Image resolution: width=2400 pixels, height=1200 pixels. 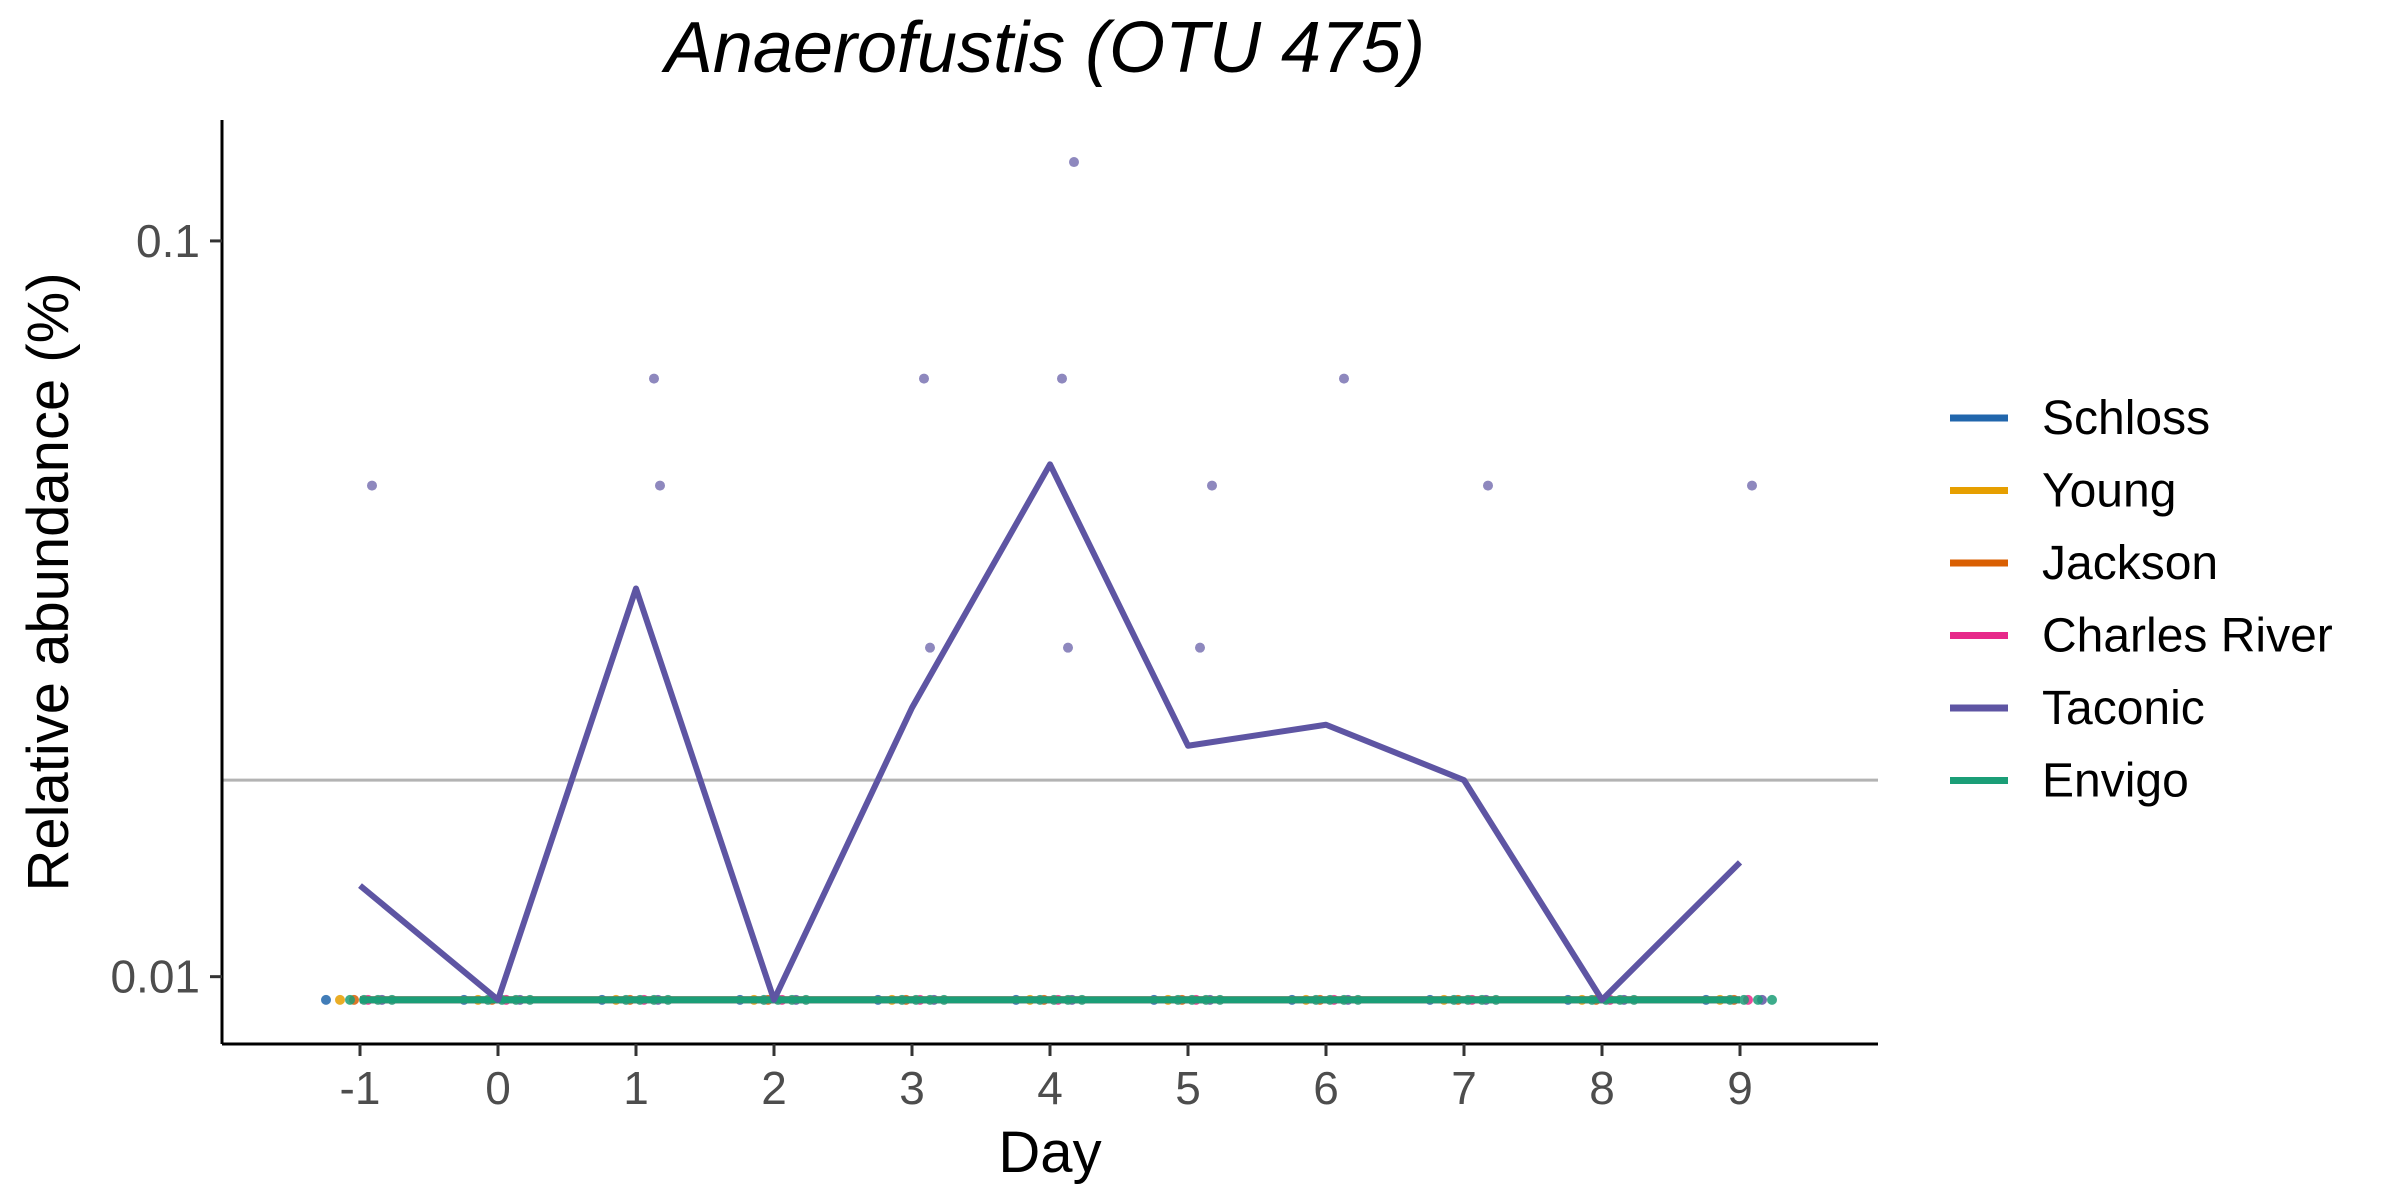 What do you see at coordinates (498, 1088) in the screenshot?
I see `x-tick-label: 0` at bounding box center [498, 1088].